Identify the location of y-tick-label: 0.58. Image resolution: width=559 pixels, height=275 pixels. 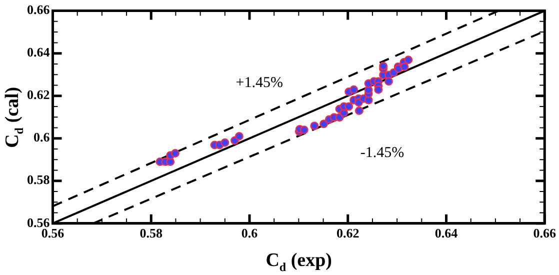
(38, 180).